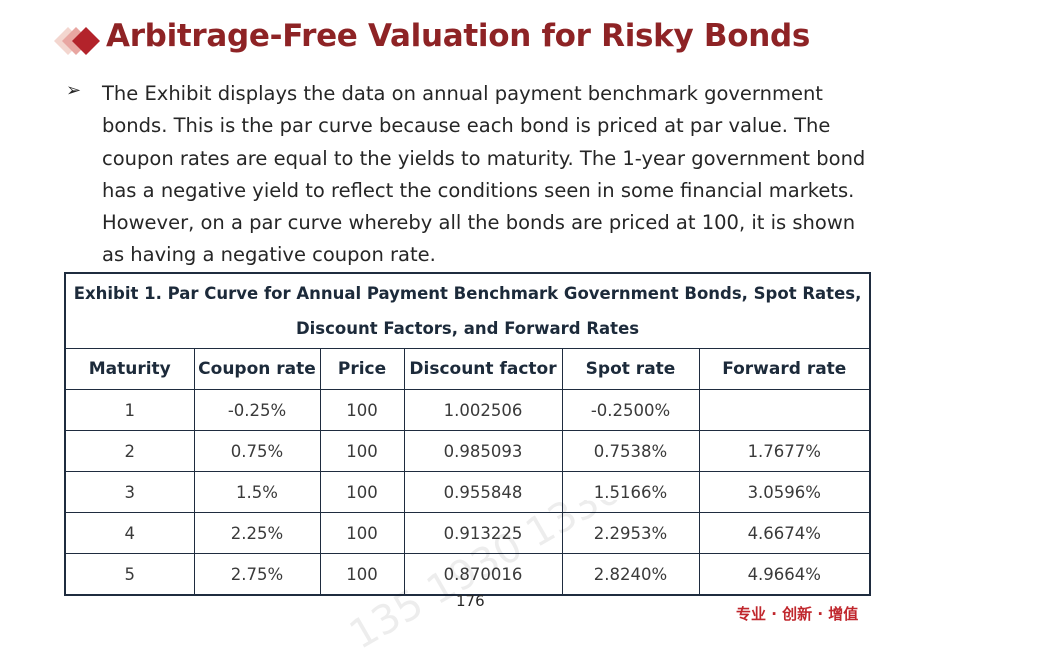 The height and width of the screenshot is (660, 1053). I want to click on cell-forward-rate, so click(784, 410).